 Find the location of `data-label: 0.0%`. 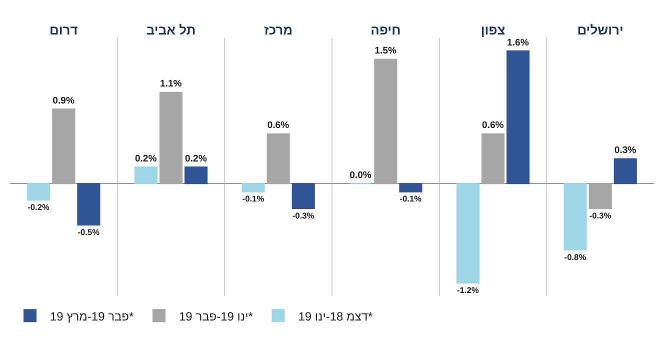

data-label: 0.0% is located at coordinates (361, 175).